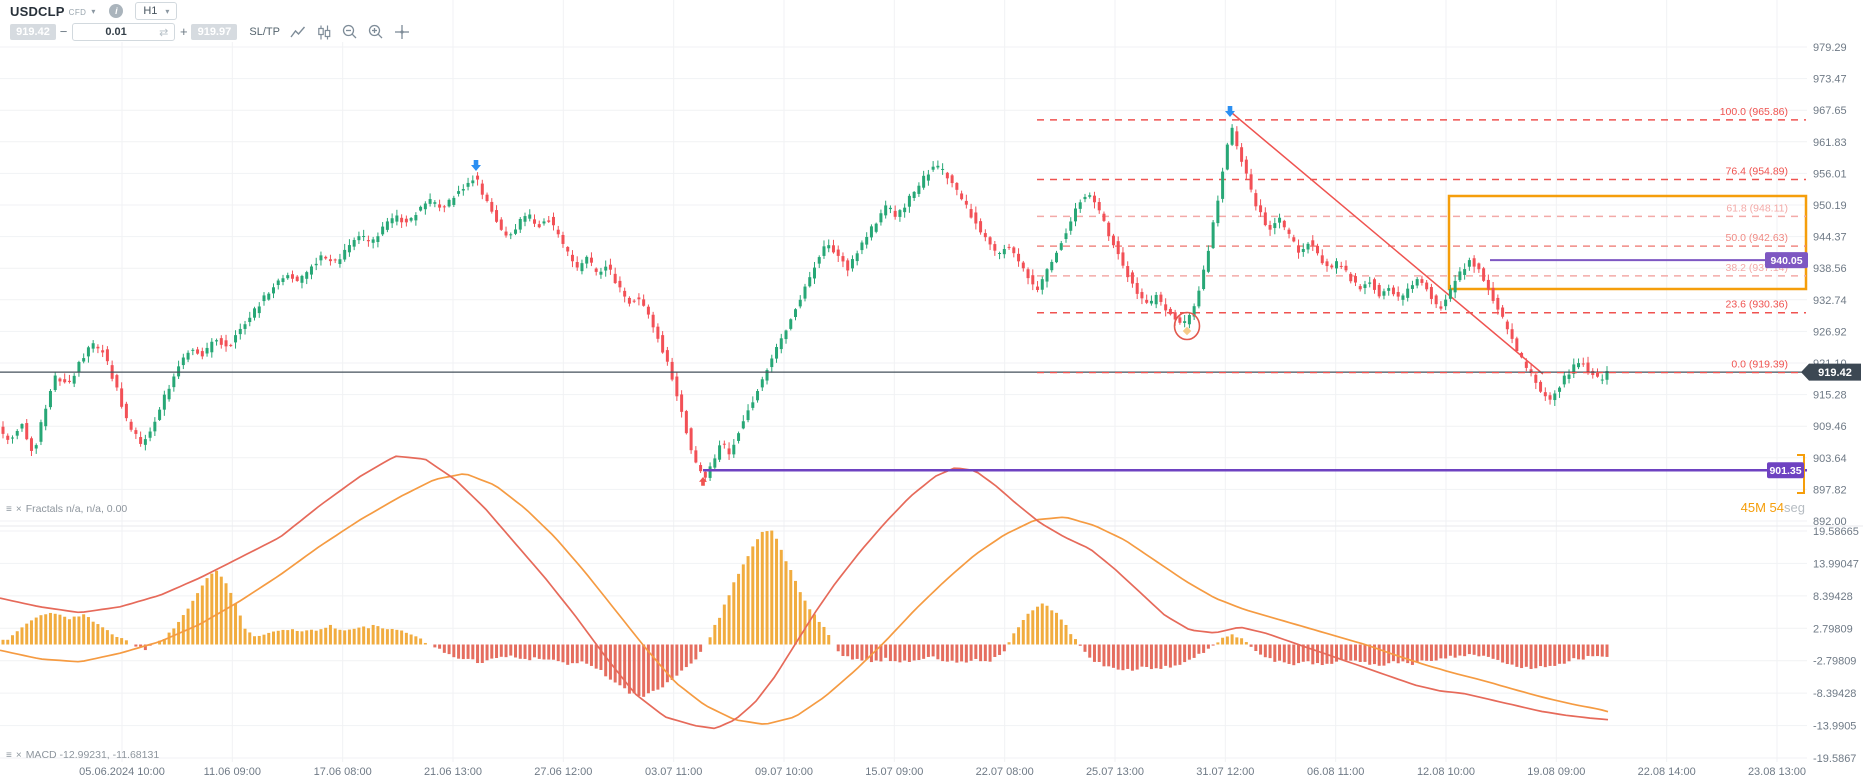 The width and height of the screenshot is (1863, 781). Describe the element at coordinates (1830, 269) in the screenshot. I see `svg-text: 938.56` at that location.